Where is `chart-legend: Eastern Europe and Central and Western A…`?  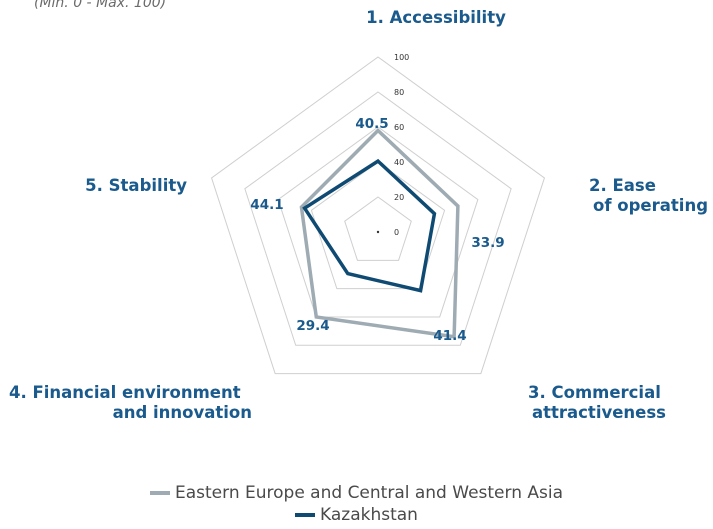 chart-legend: Eastern Europe and Central and Western A… is located at coordinates (356, 504).